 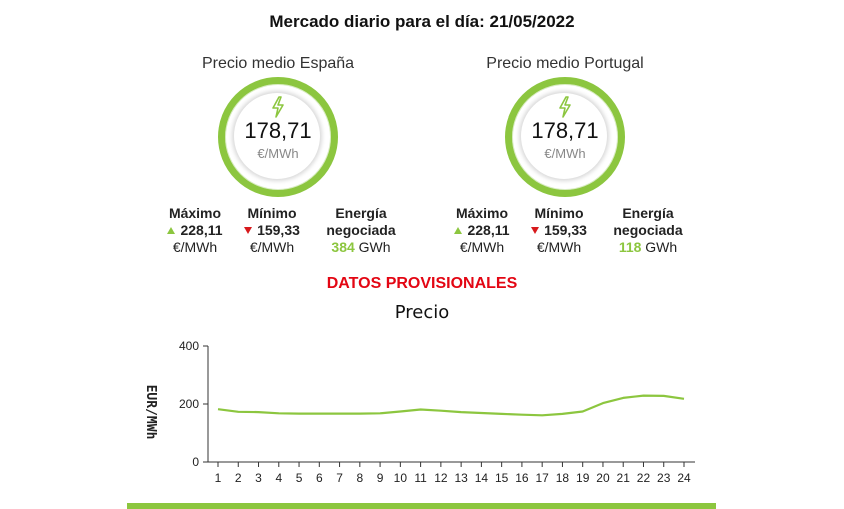 What do you see at coordinates (441, 478) in the screenshot?
I see `x-tick-label: 12` at bounding box center [441, 478].